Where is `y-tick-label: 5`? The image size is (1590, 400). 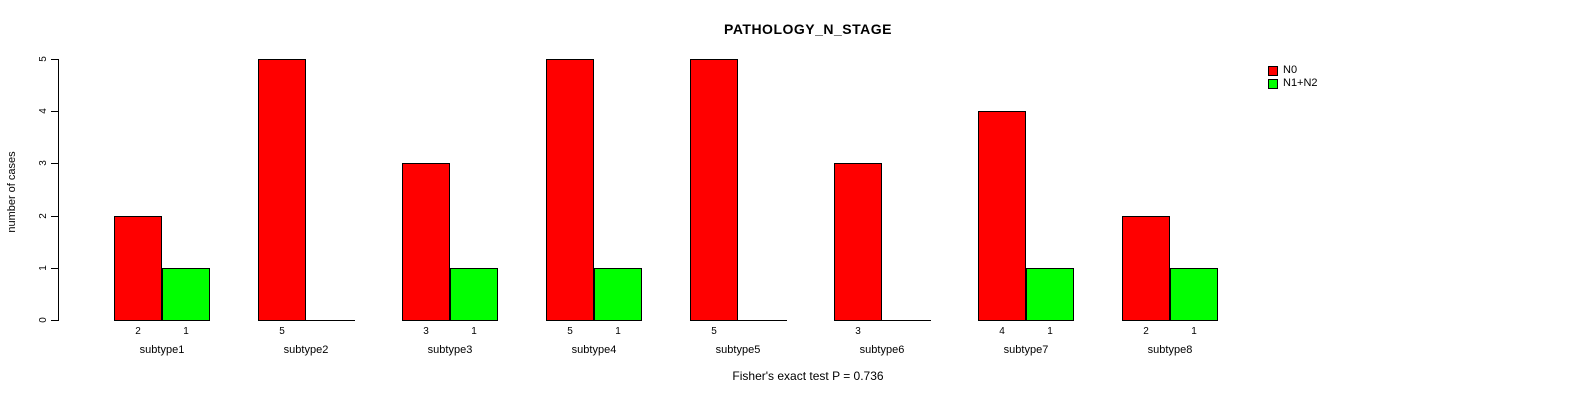 y-tick-label: 5 is located at coordinates (43, 59).